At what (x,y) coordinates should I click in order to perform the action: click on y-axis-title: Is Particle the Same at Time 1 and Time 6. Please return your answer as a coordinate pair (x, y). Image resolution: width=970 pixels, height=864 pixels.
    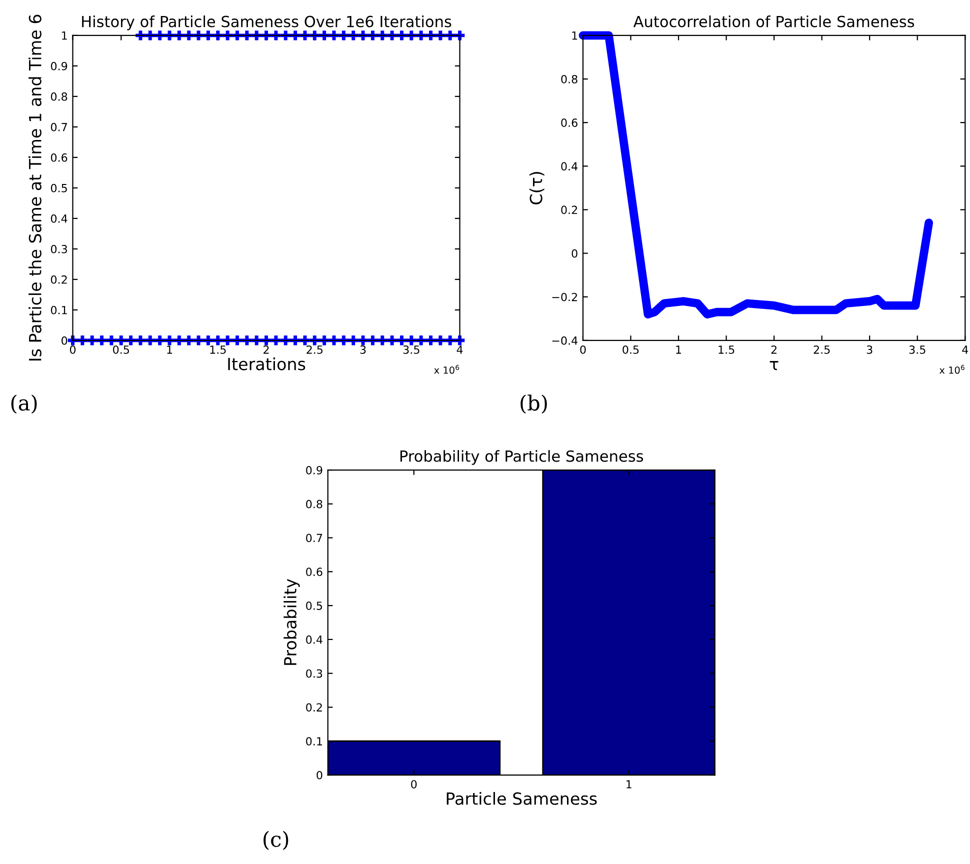
    Looking at the image, I should click on (35, 187).